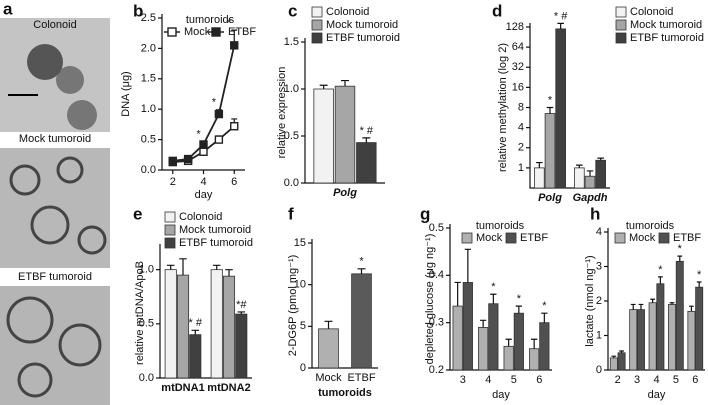  What do you see at coordinates (488, 380) in the screenshot?
I see `x-tick-label: 4` at bounding box center [488, 380].